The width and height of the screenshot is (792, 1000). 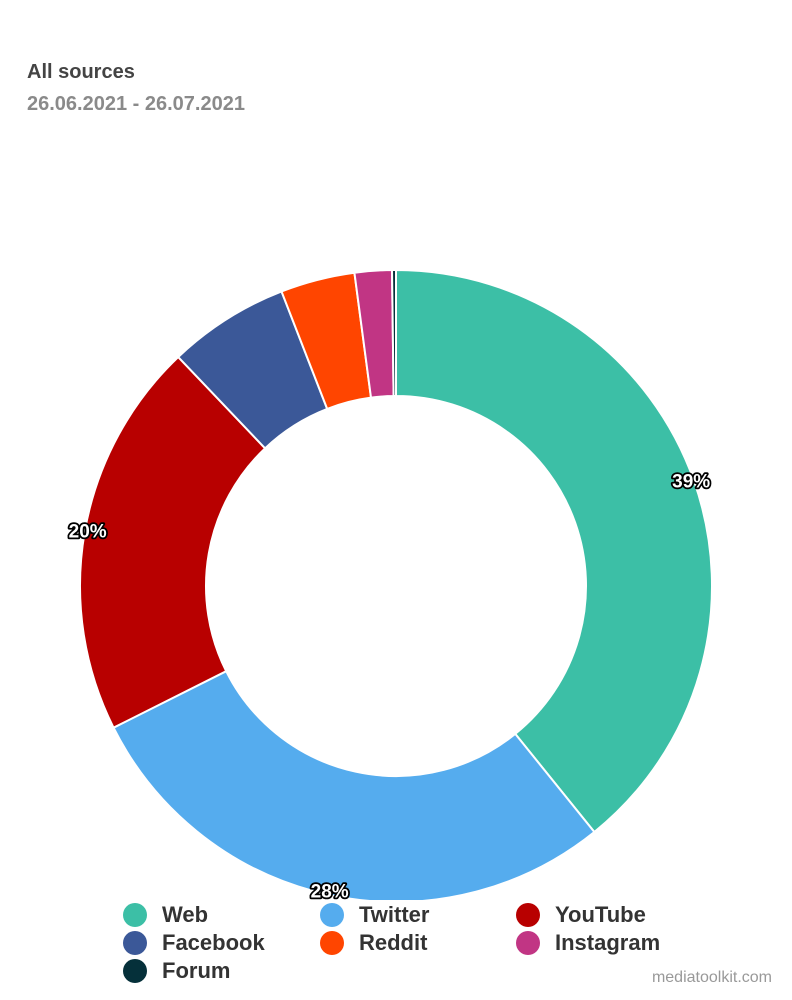 I want to click on legend-item-youtube: YouTube, so click(x=581, y=915).